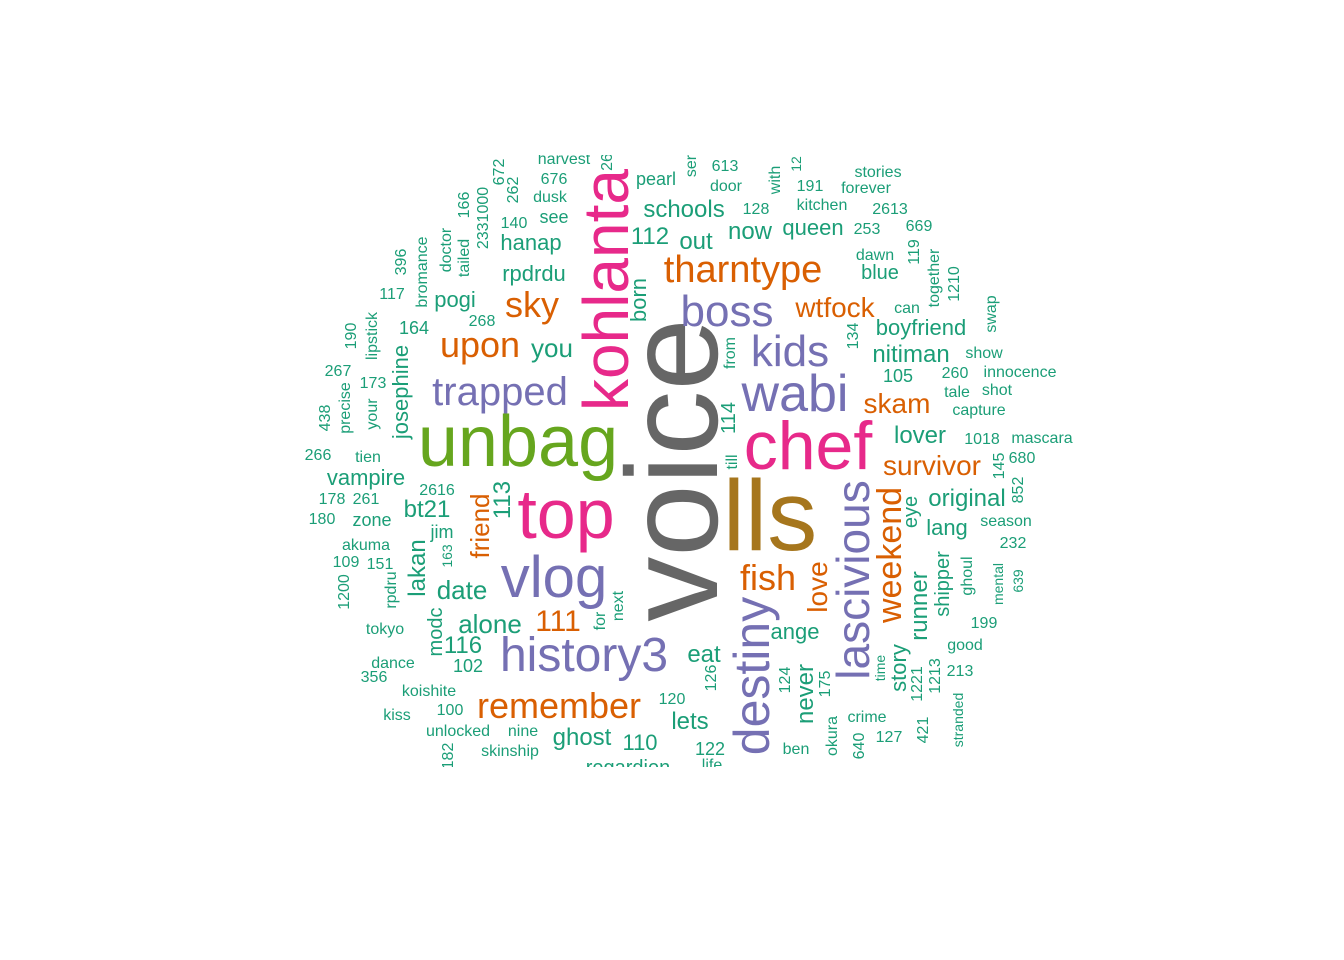 The width and height of the screenshot is (1344, 960). Describe the element at coordinates (911, 354) in the screenshot. I see `word-nitiman: nitiman` at that location.